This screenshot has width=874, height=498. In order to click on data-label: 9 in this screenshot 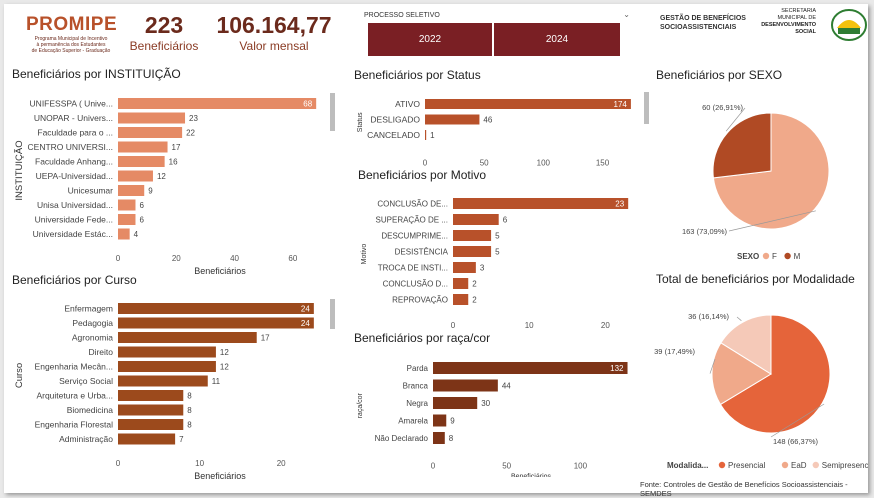, I will do `click(150, 191)`.